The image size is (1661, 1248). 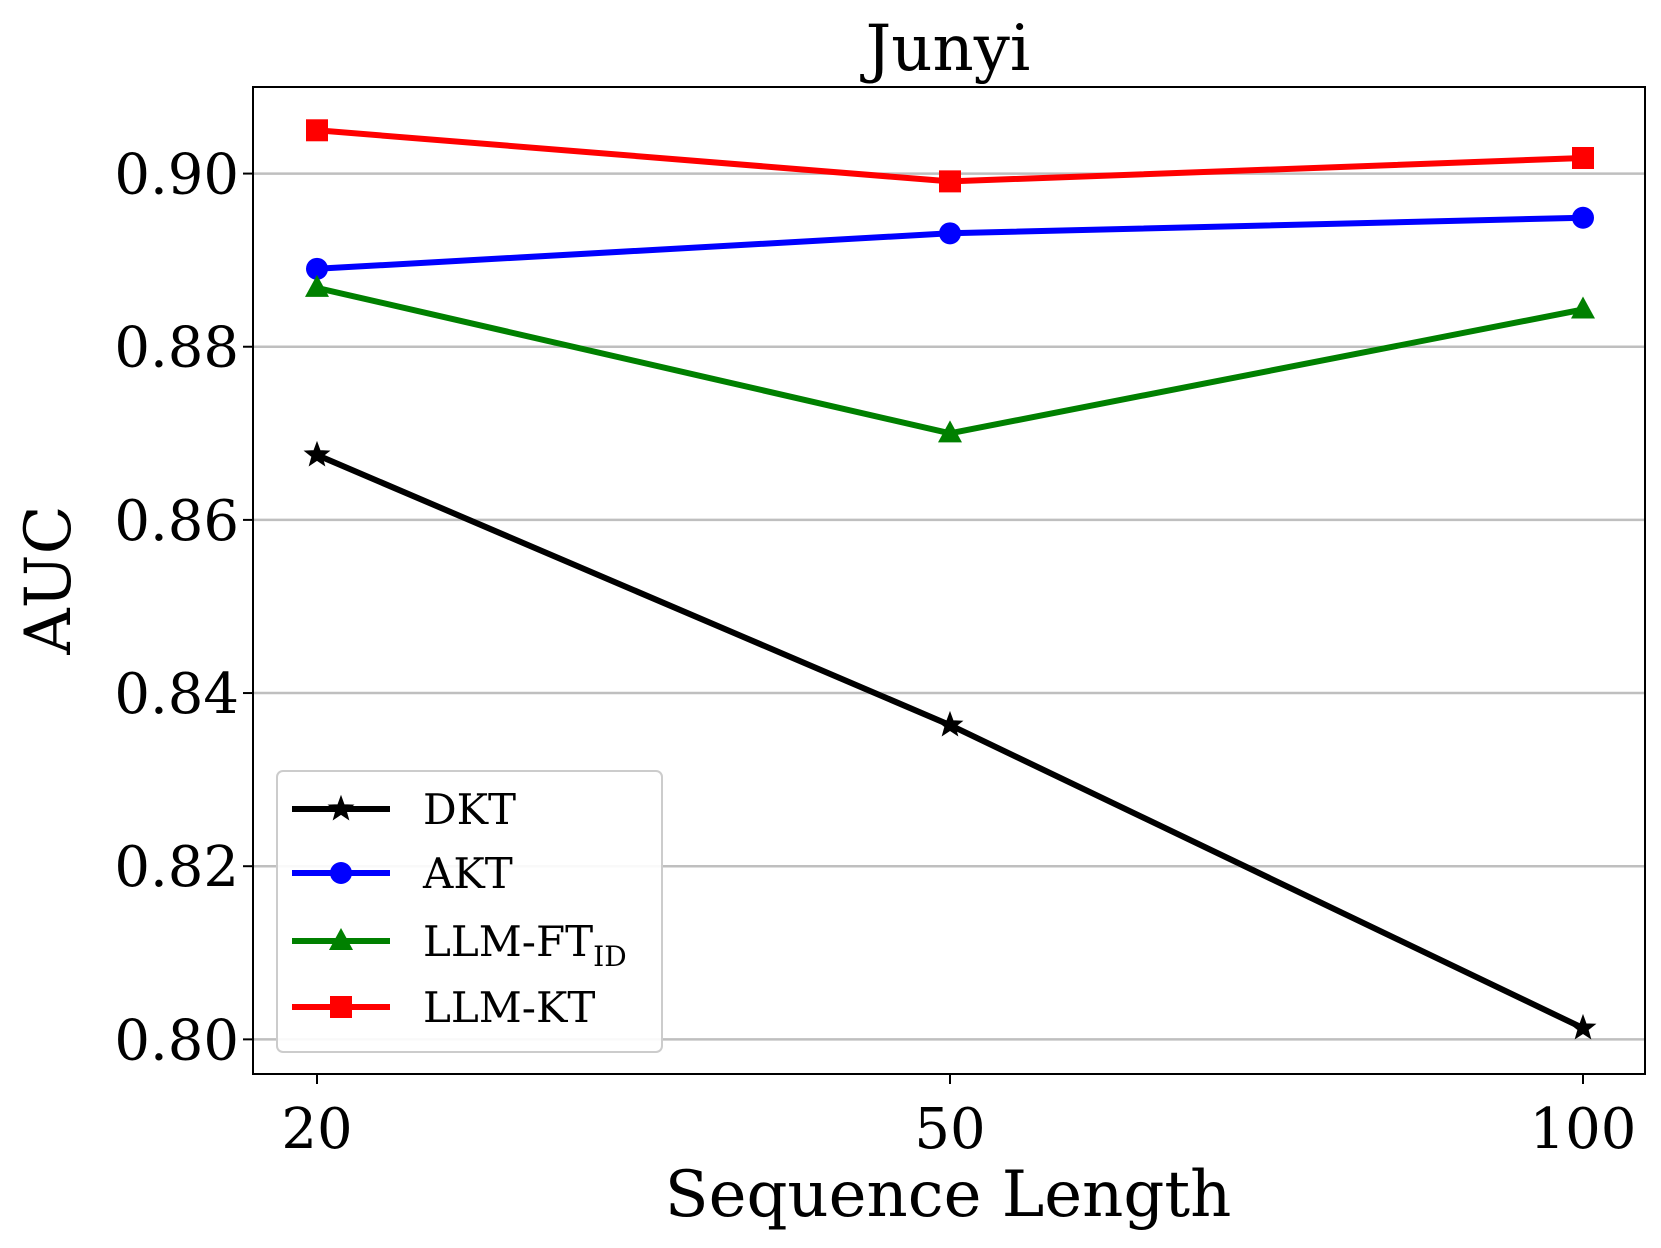 What do you see at coordinates (1583, 1129) in the screenshot?
I see `x-tick-label: 100` at bounding box center [1583, 1129].